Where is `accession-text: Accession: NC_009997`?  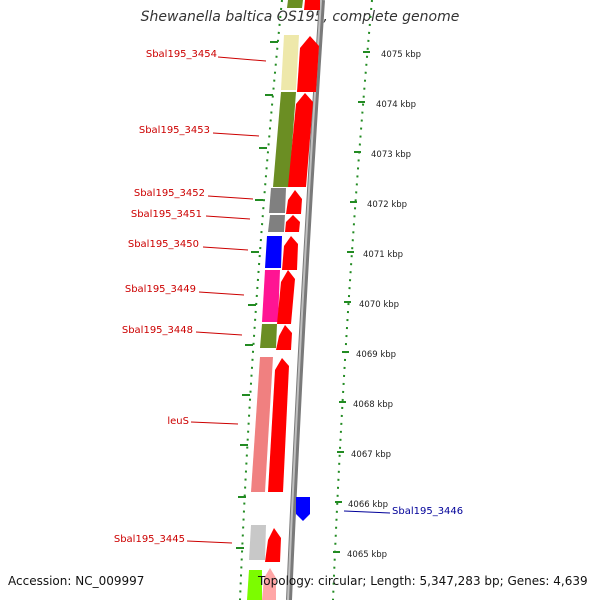
accession-text: Accession: NC_009997 is located at coordinates (76, 581).